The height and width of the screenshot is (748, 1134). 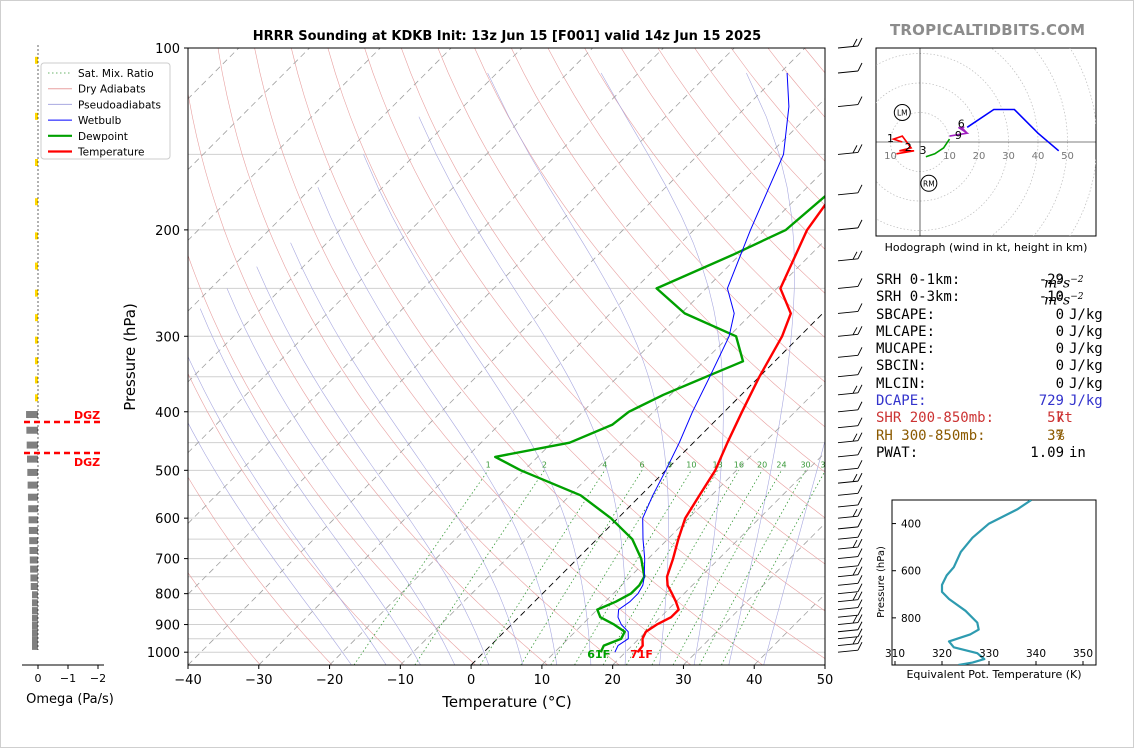 I want to click on x-tick-label: −20, so click(x=329, y=680).